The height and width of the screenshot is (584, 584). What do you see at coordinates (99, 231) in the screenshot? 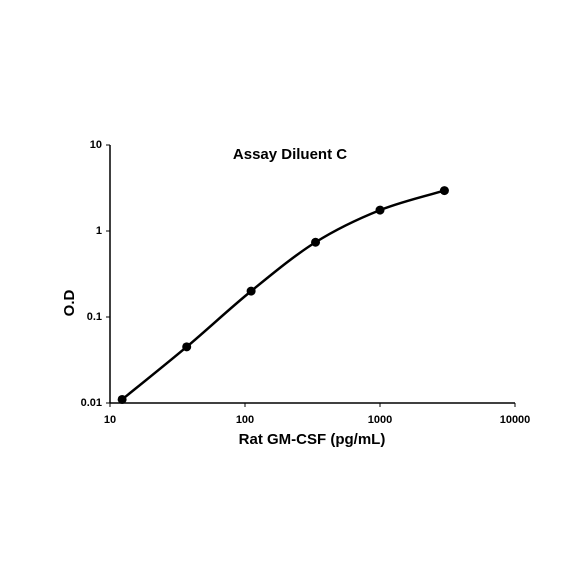
I see `y-tick-label: 1` at bounding box center [99, 231].